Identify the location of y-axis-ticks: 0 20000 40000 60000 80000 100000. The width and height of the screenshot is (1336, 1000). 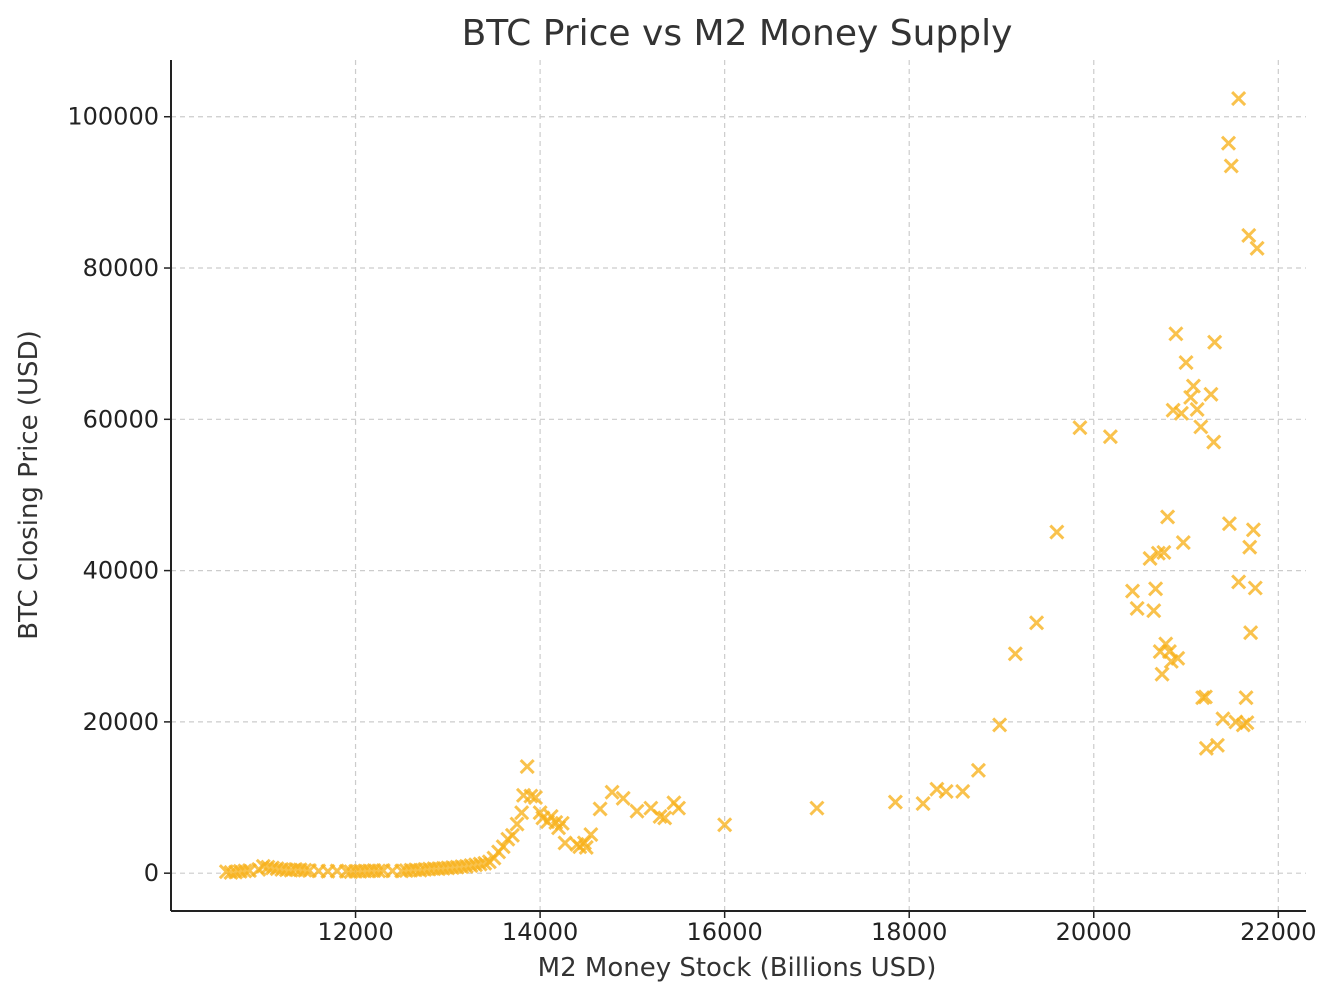
(119, 495).